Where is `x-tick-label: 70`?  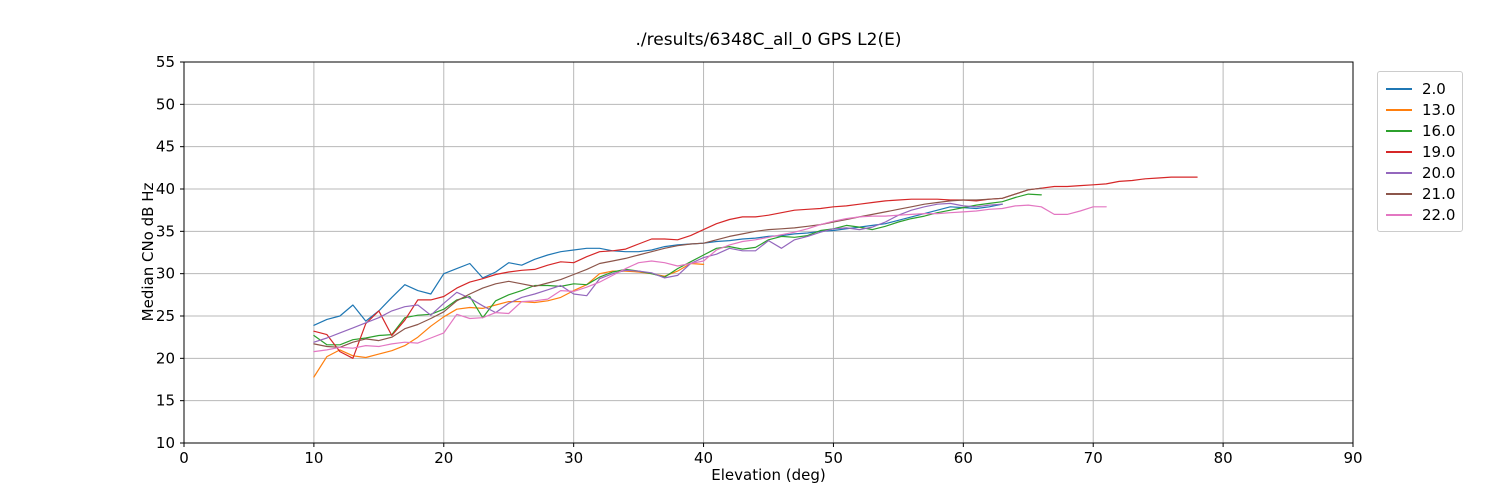 x-tick-label: 70 is located at coordinates (1093, 458).